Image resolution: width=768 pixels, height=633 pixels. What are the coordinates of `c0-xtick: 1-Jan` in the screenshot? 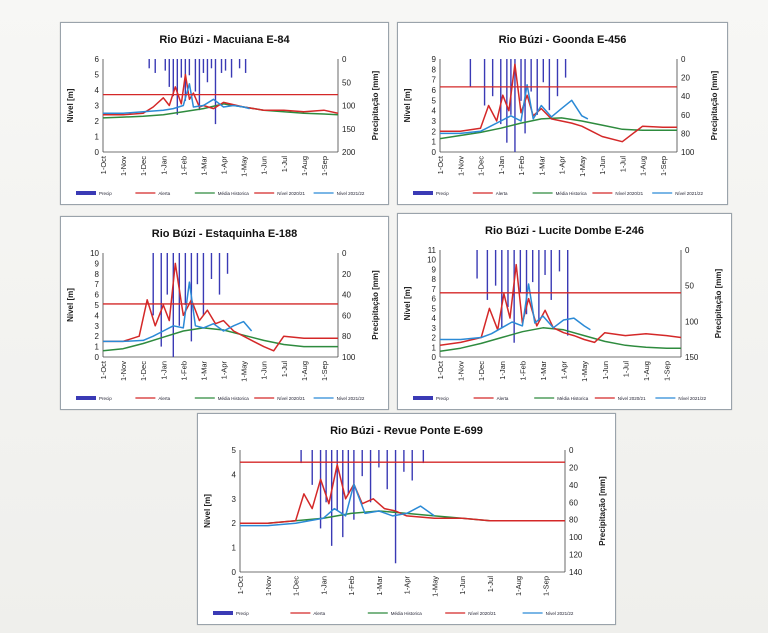 It's located at (163, 165).